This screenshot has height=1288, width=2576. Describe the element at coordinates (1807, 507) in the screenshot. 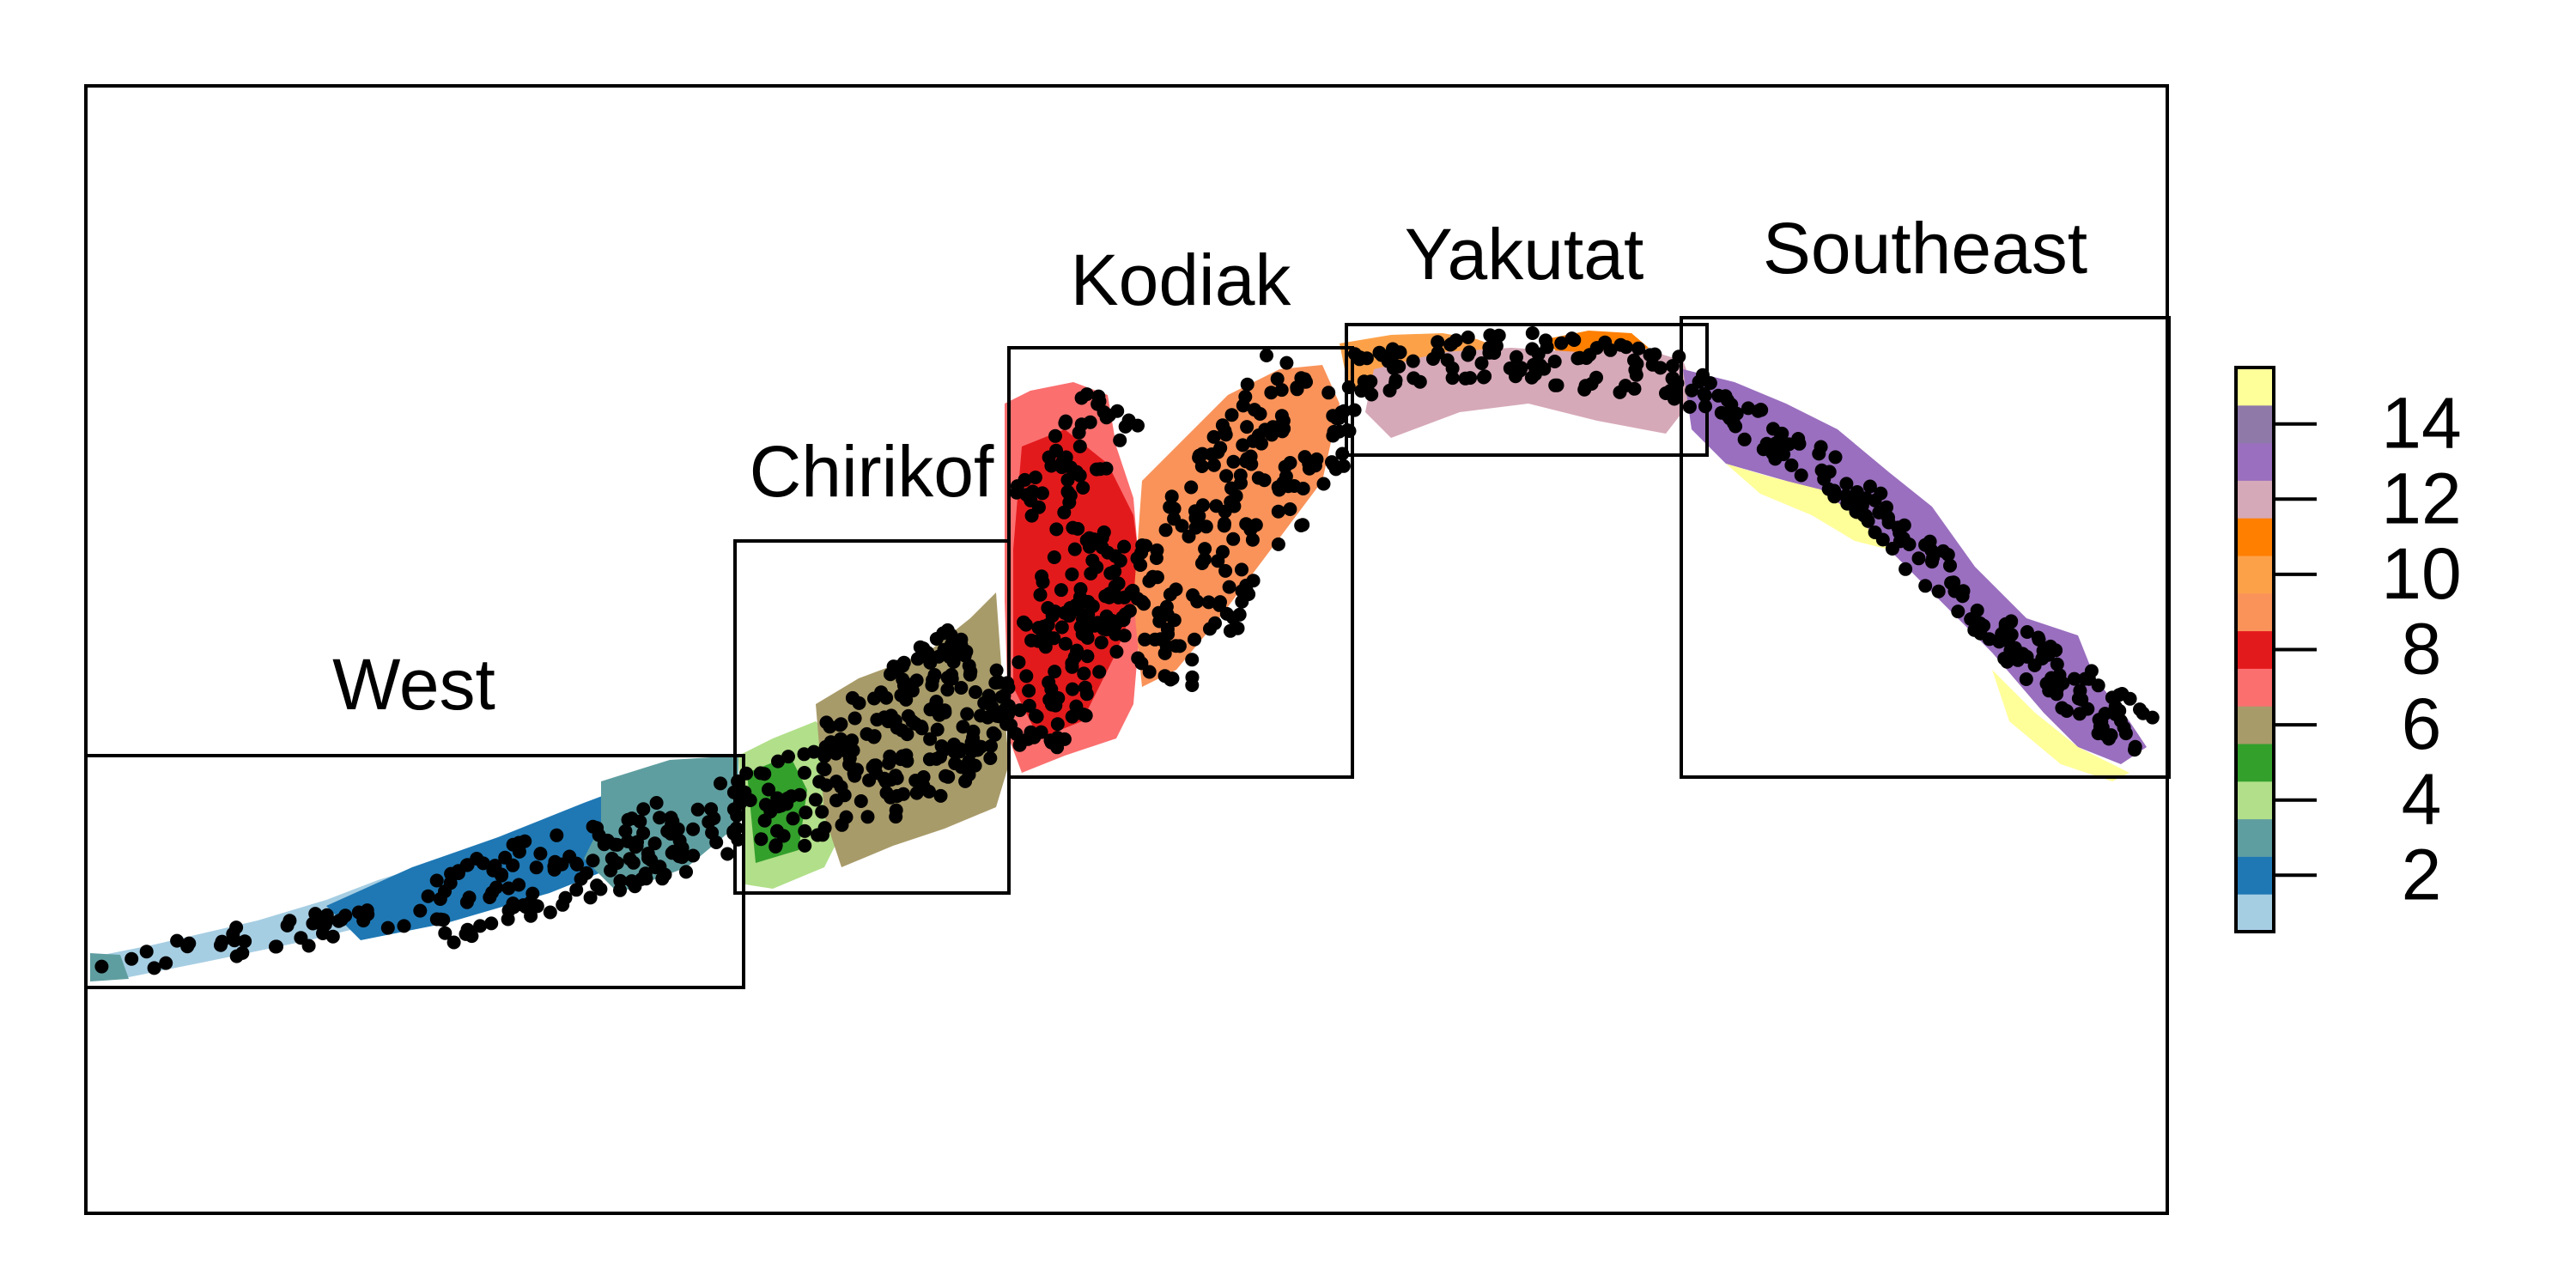

I see `stratum-southeast-yellow` at that location.